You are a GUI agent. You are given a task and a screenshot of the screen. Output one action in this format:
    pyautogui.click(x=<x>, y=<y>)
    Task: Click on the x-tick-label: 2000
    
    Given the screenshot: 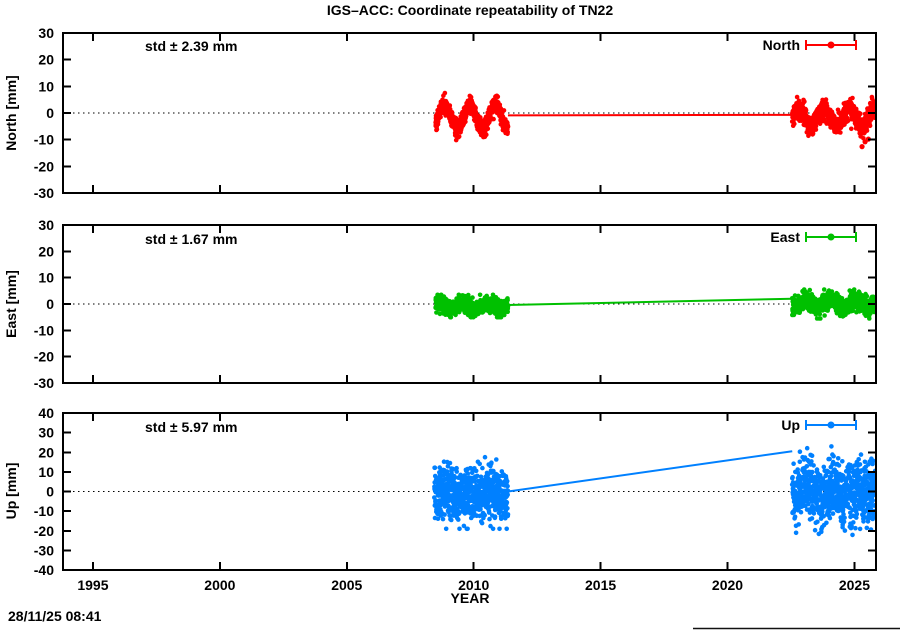 What is the action you would take?
    pyautogui.click(x=219, y=585)
    